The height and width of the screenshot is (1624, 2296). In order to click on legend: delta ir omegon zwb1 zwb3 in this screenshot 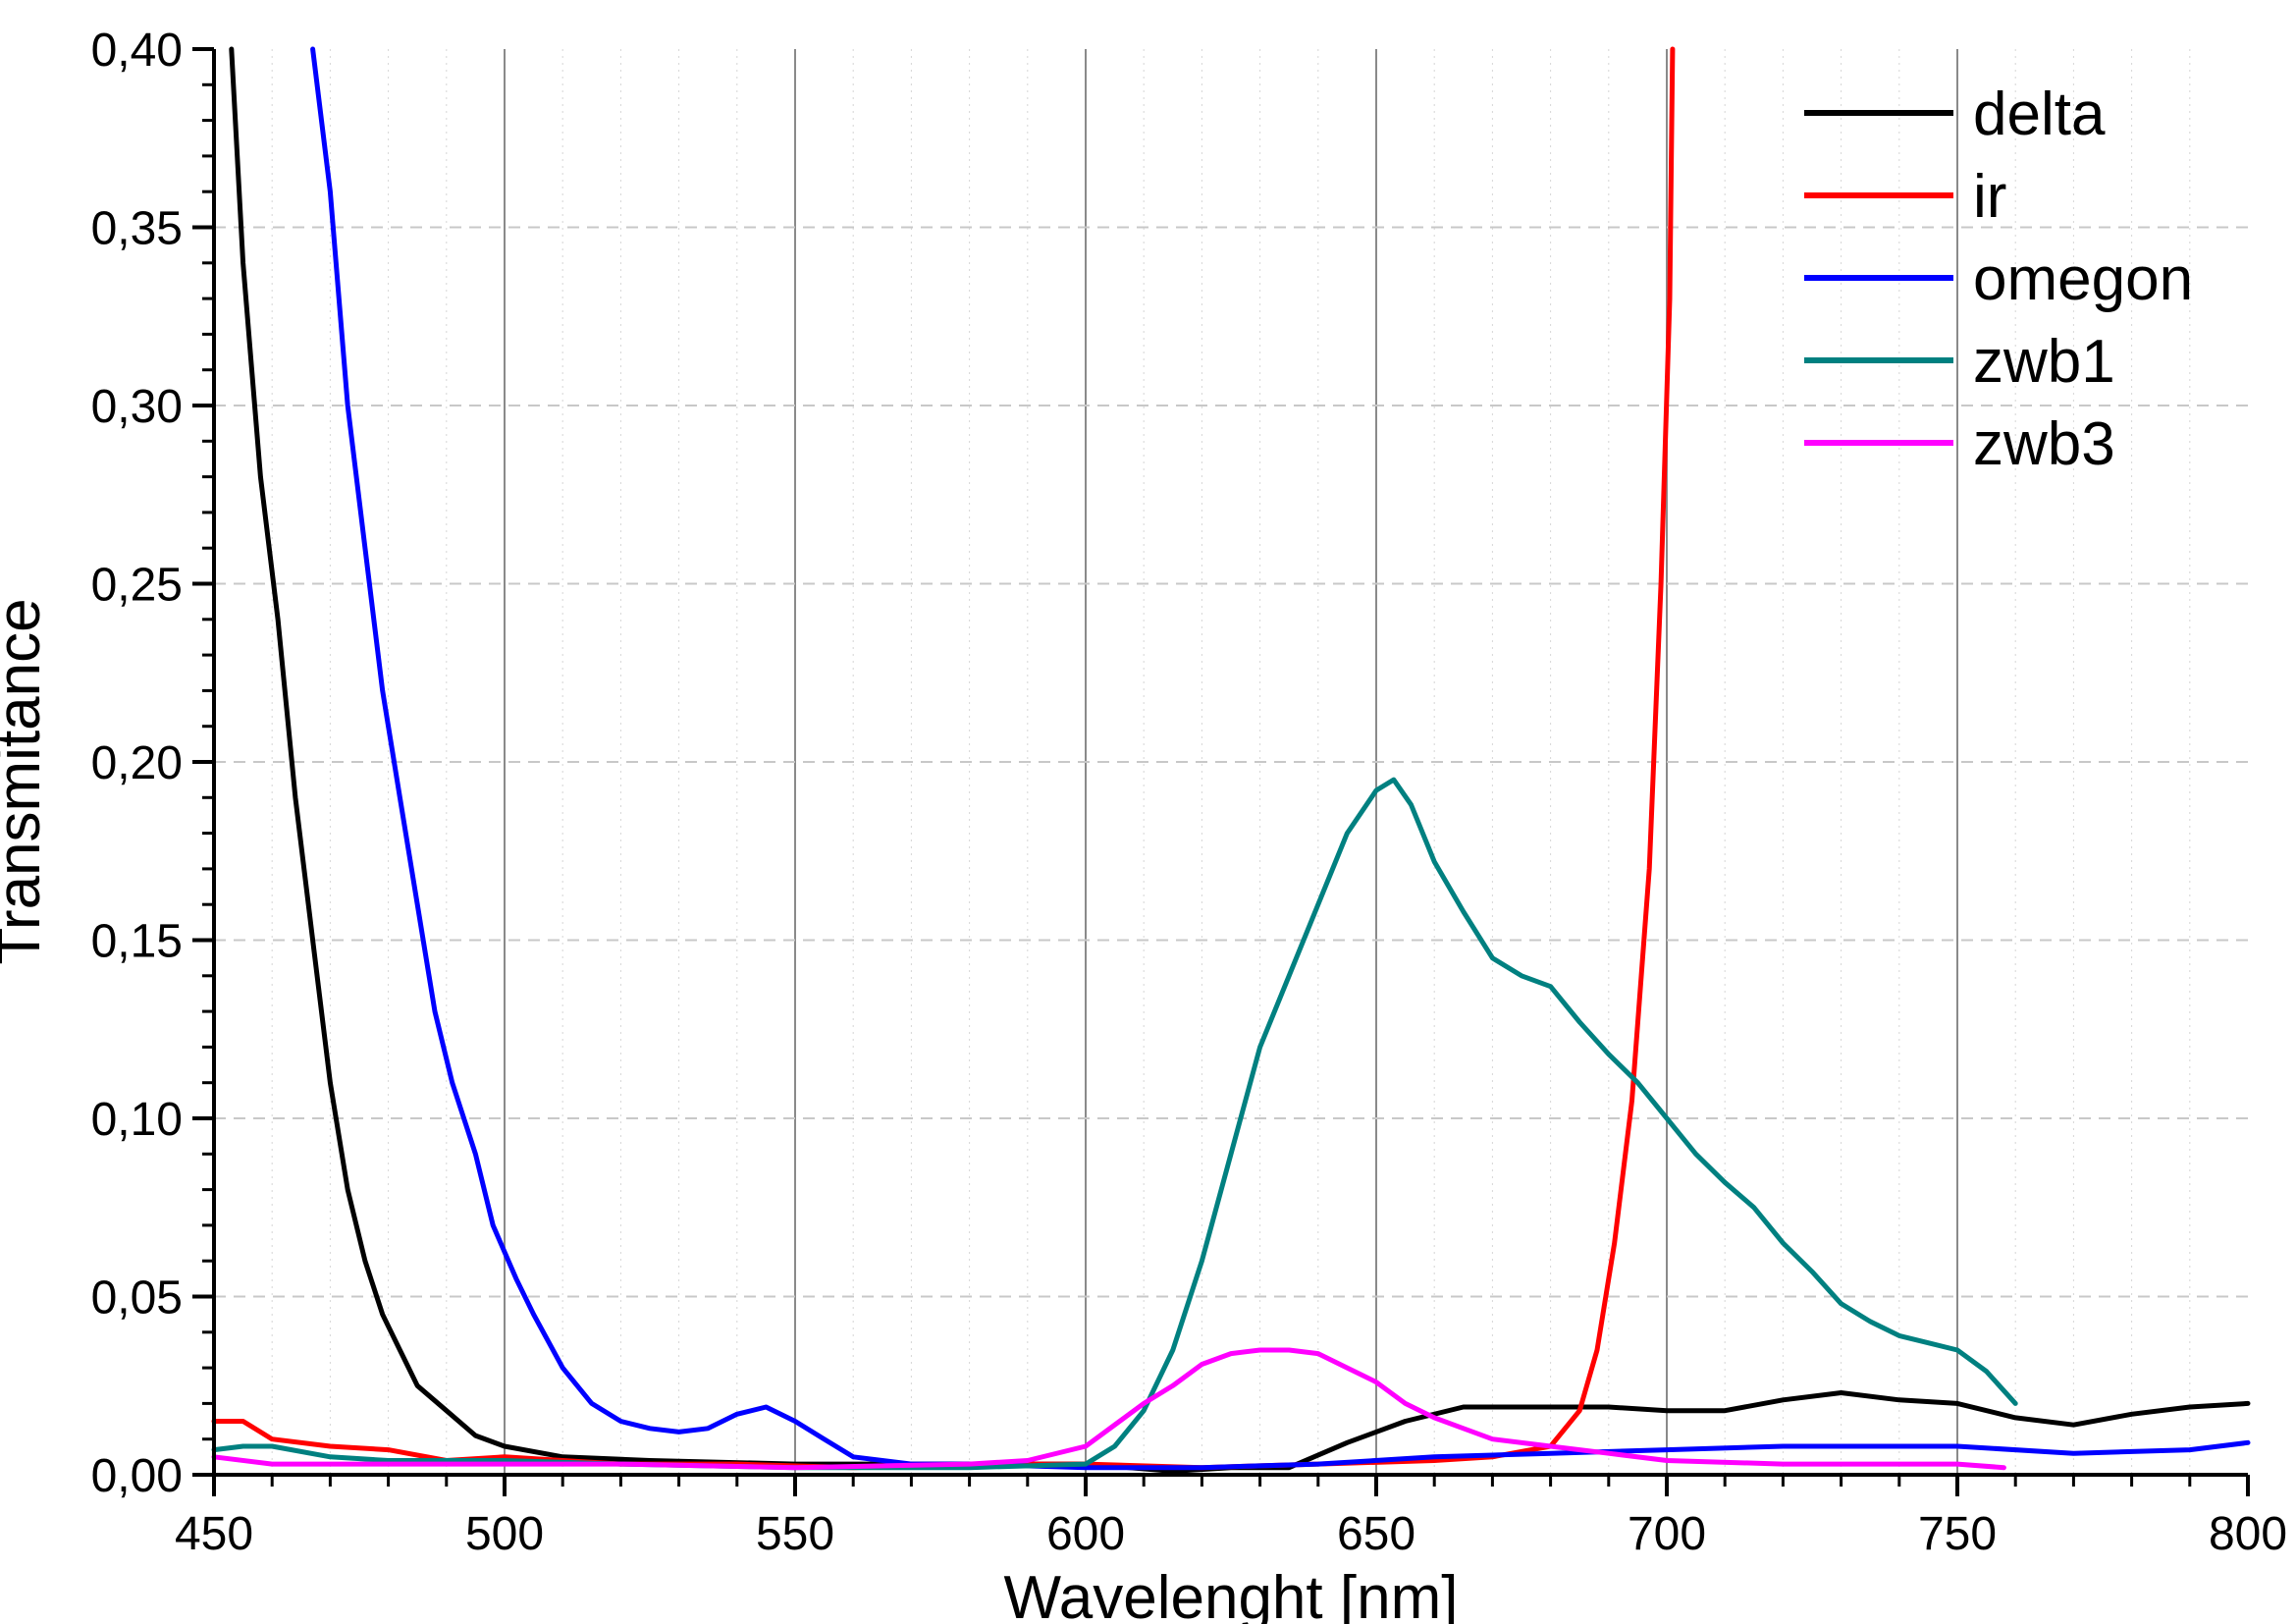, I will do `click(1998, 279)`.